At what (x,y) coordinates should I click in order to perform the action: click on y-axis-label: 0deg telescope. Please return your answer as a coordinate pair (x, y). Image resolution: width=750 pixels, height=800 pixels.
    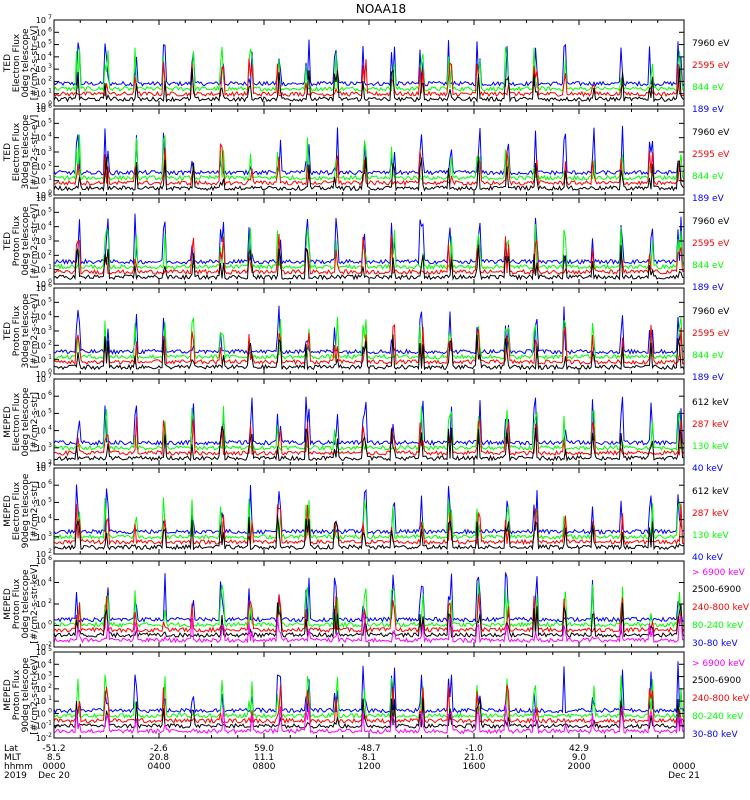
    Looking at the image, I should click on (26, 604).